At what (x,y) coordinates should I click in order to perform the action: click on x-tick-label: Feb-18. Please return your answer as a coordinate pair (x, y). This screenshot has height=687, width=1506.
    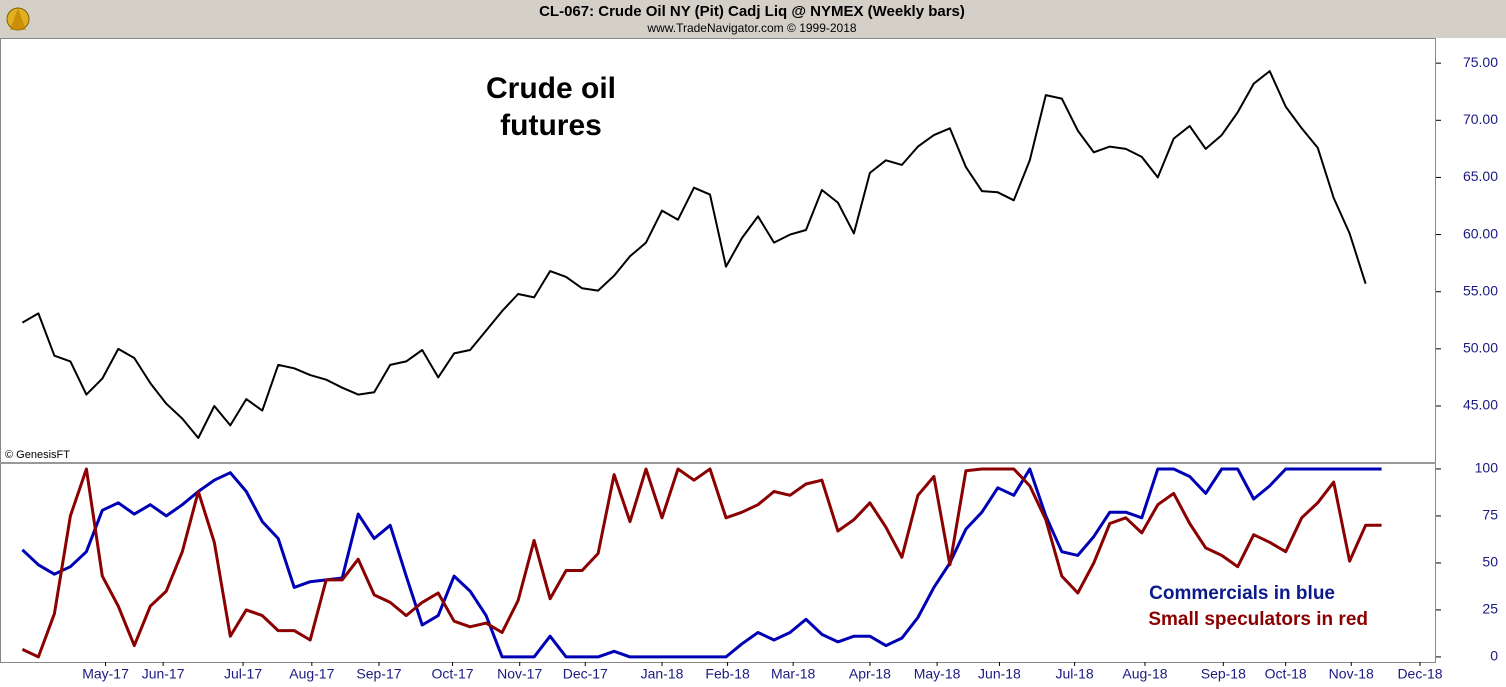
    Looking at the image, I should click on (727, 674).